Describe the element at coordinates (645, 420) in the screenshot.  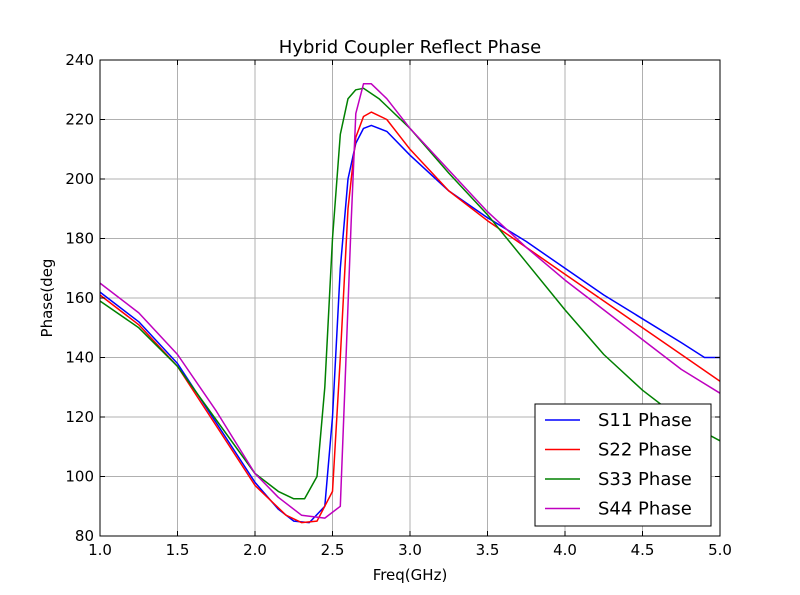
I see `legend-label: S11 Phase` at that location.